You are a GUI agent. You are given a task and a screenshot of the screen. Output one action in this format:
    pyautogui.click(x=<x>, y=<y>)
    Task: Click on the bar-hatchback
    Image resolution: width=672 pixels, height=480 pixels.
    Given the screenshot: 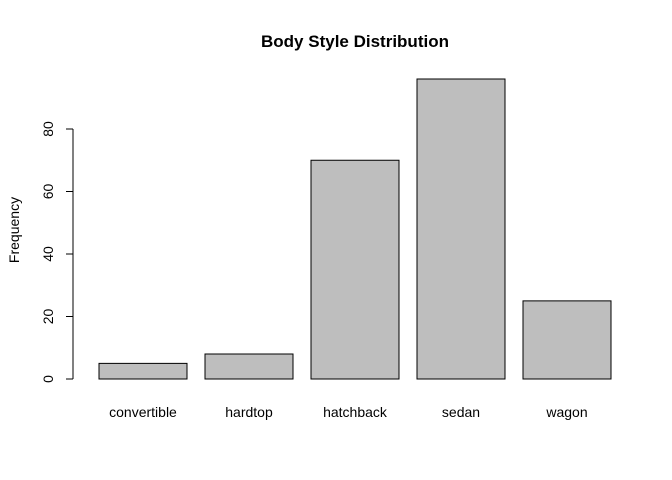 What is the action you would take?
    pyautogui.click(x=355, y=269)
    